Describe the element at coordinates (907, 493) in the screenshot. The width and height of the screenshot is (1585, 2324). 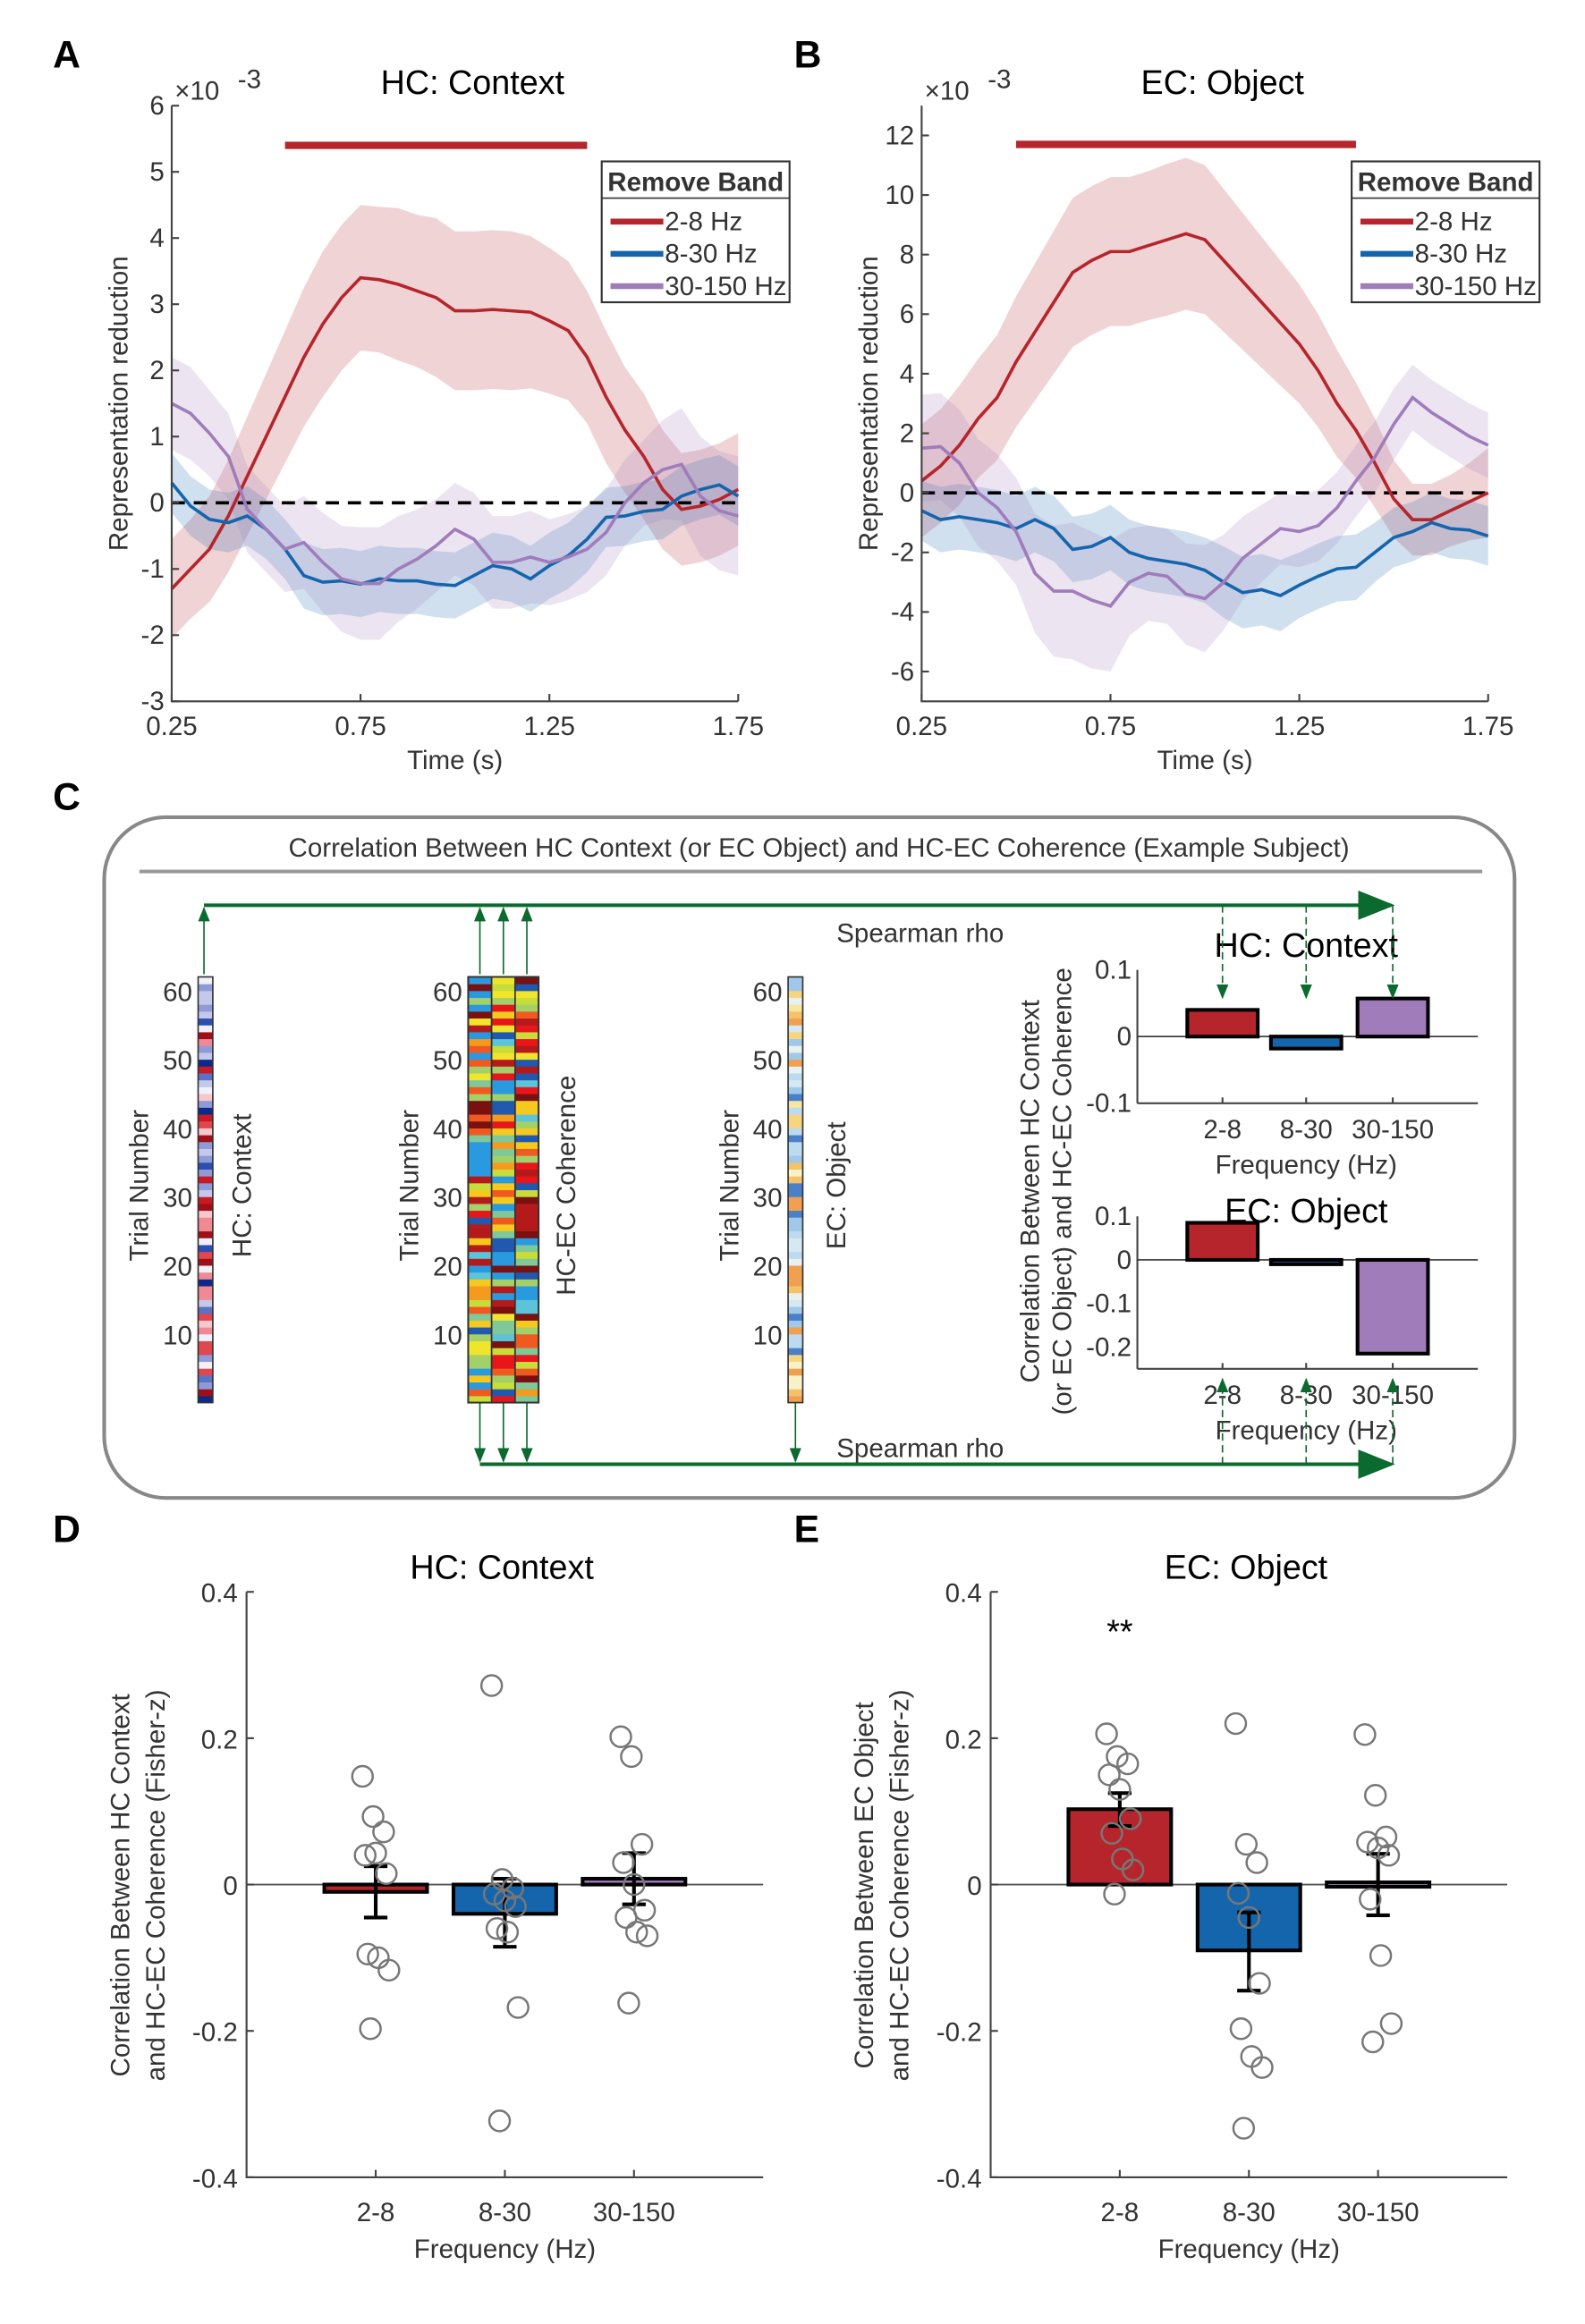
I see `y-tick-label: 0` at that location.